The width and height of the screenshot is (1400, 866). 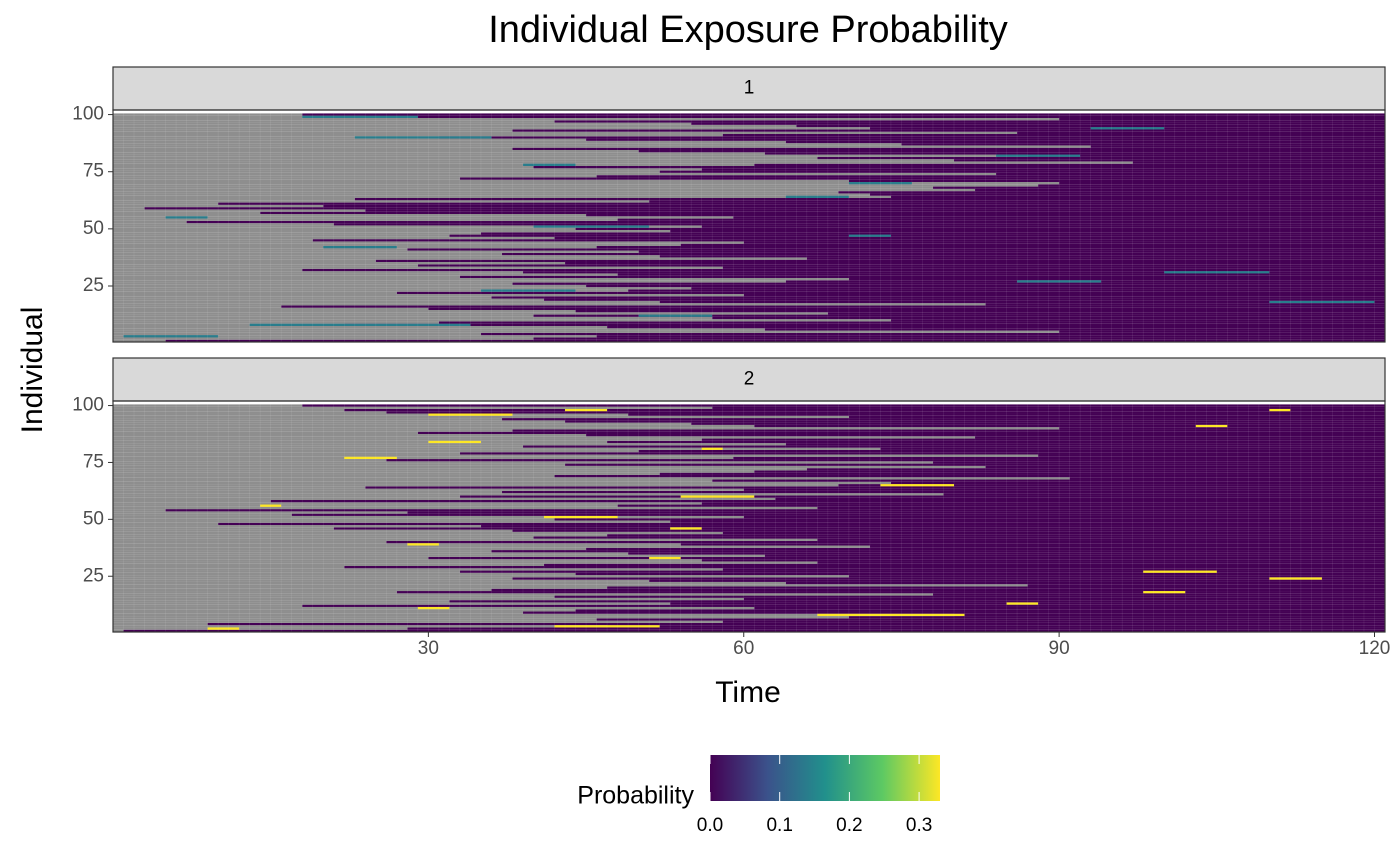 What do you see at coordinates (32, 370) in the screenshot?
I see `y-axis-title: Individual` at bounding box center [32, 370].